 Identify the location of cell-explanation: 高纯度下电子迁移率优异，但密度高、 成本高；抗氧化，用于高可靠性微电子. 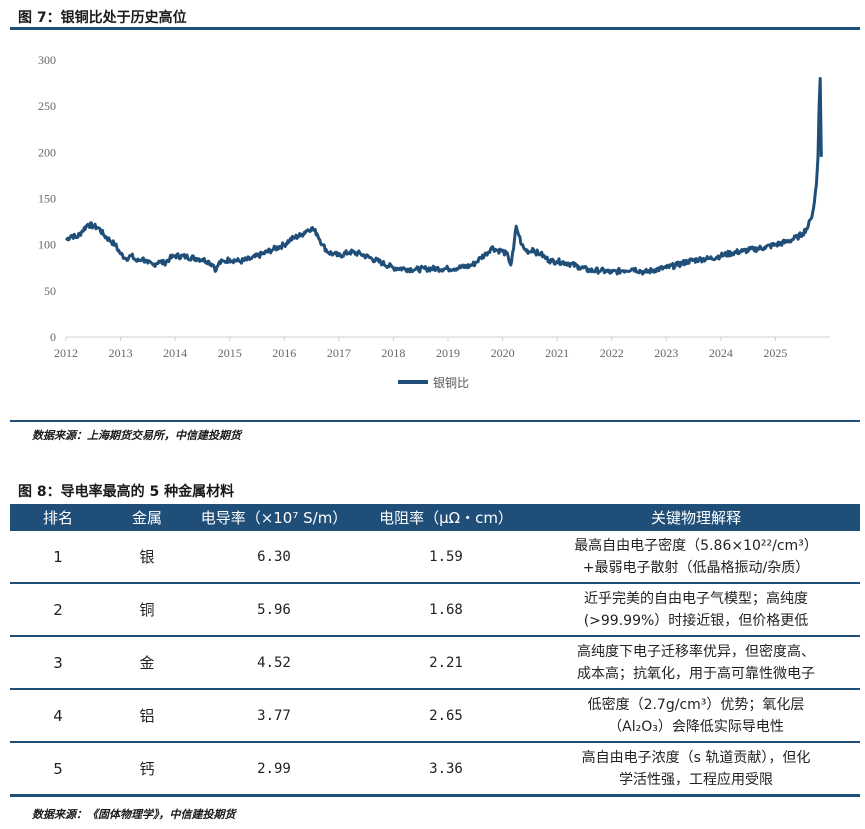
(696, 663).